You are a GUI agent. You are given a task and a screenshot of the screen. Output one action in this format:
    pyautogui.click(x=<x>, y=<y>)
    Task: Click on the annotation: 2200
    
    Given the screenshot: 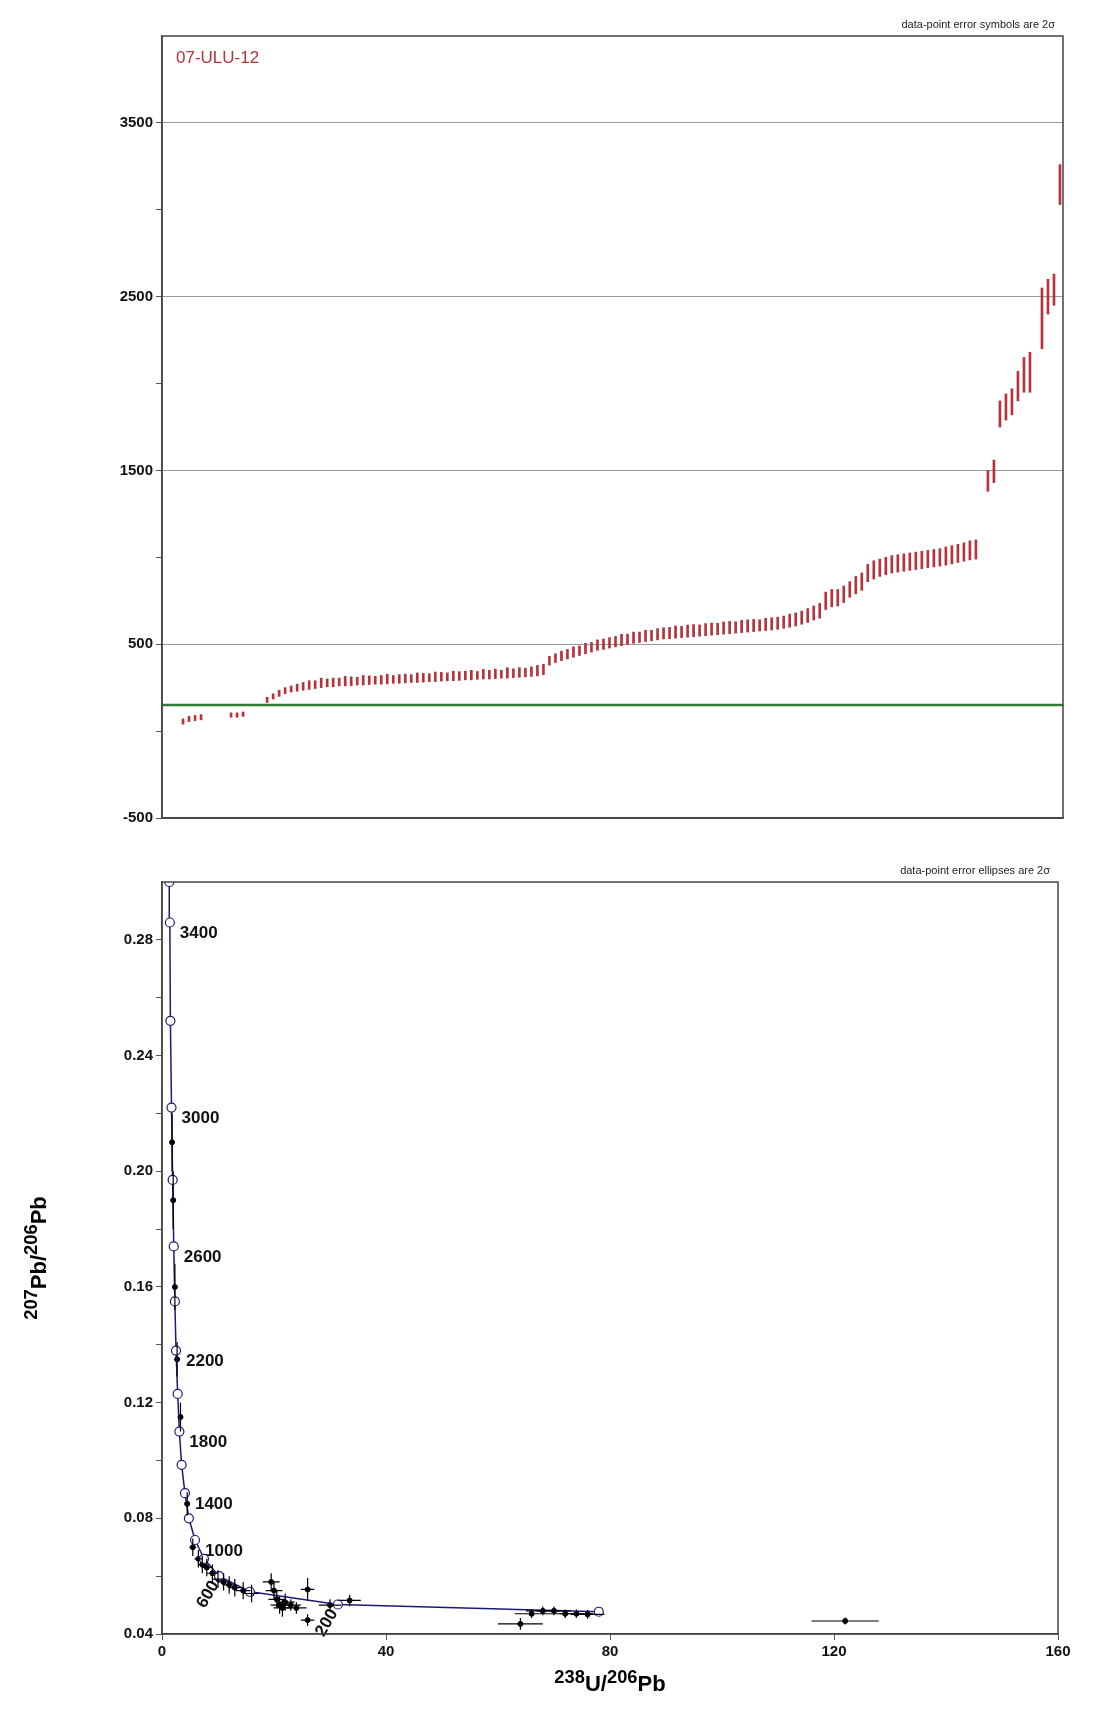 What is the action you would take?
    pyautogui.click(x=205, y=1361)
    